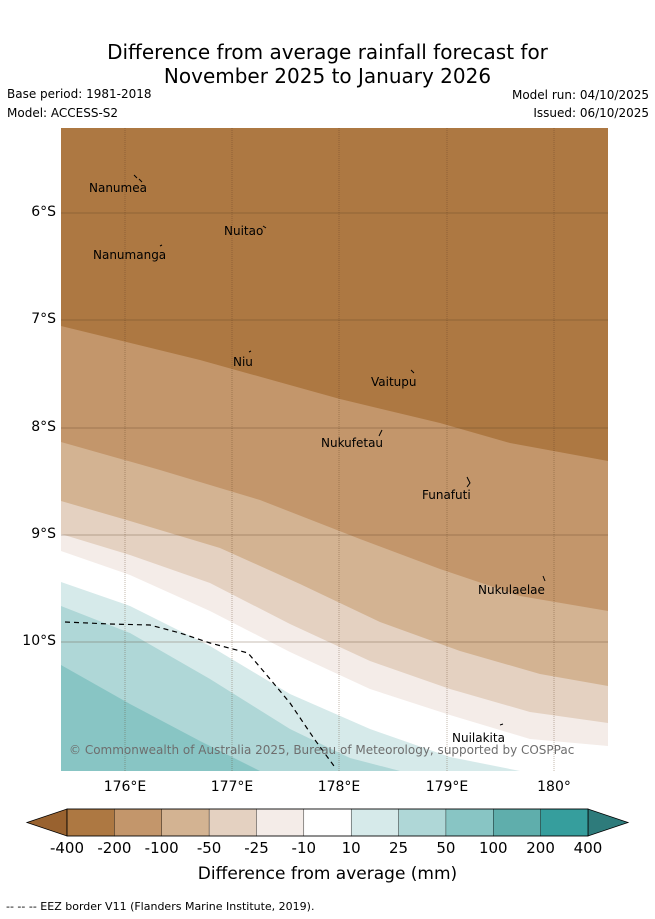  I want to click on place-nukufetau: Nukufetau, so click(352, 443).